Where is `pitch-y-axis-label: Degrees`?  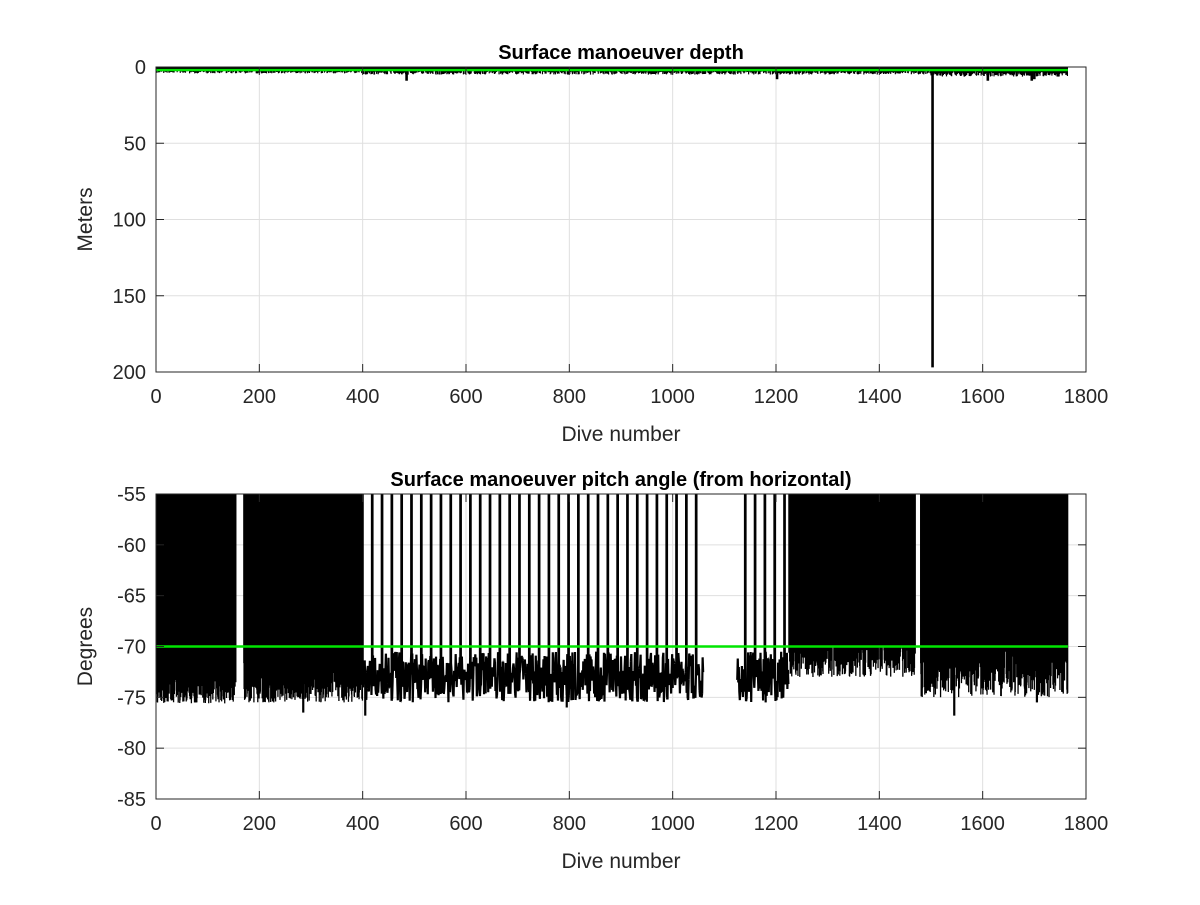 pitch-y-axis-label: Degrees is located at coordinates (85, 646).